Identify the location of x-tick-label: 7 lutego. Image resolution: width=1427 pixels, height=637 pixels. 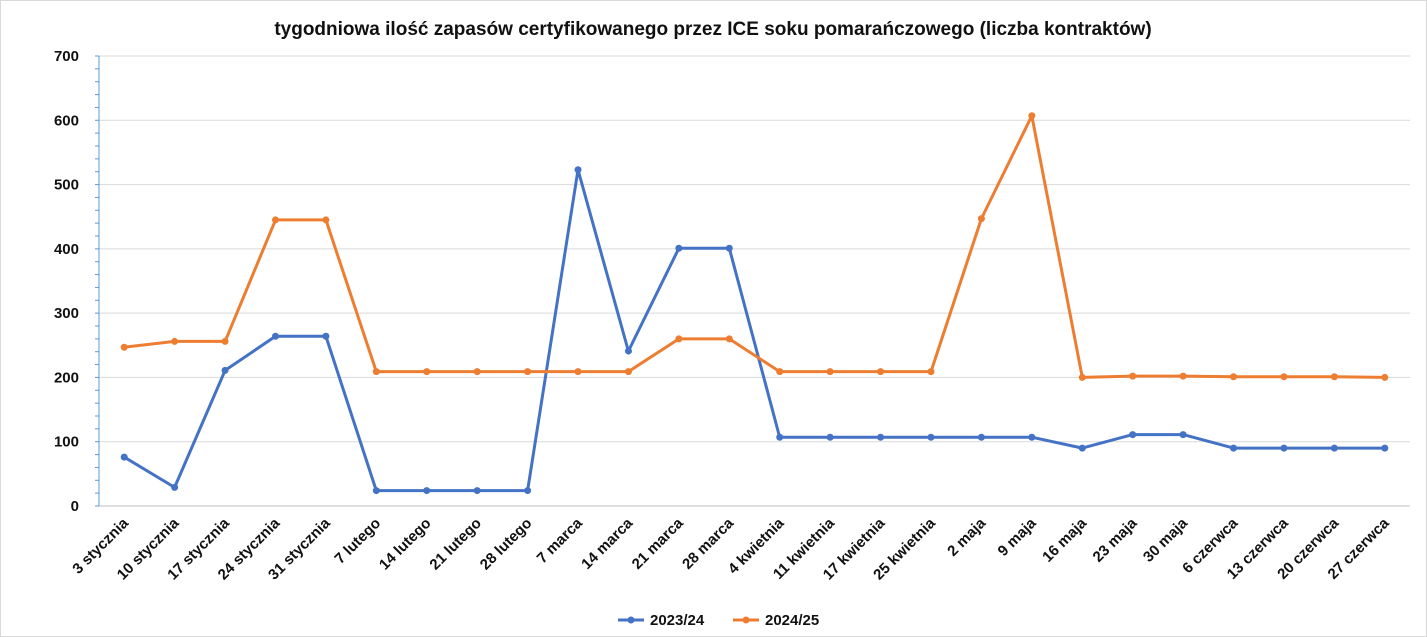
(357, 541).